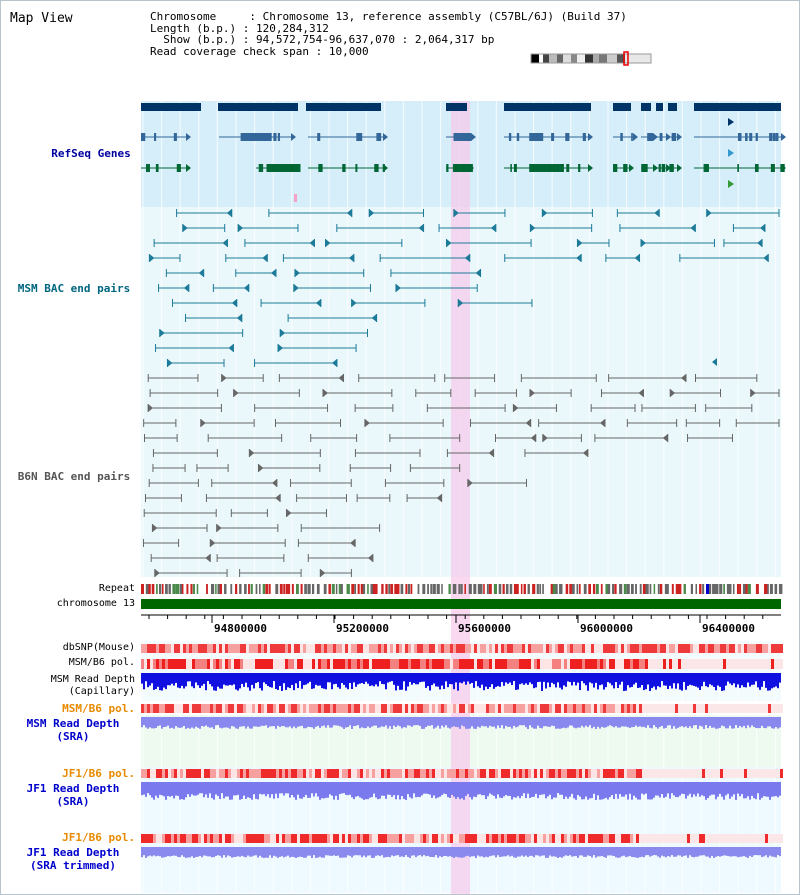 This screenshot has width=800, height=895. I want to click on msm-depth-sra-line2: (SRA), so click(73, 736).